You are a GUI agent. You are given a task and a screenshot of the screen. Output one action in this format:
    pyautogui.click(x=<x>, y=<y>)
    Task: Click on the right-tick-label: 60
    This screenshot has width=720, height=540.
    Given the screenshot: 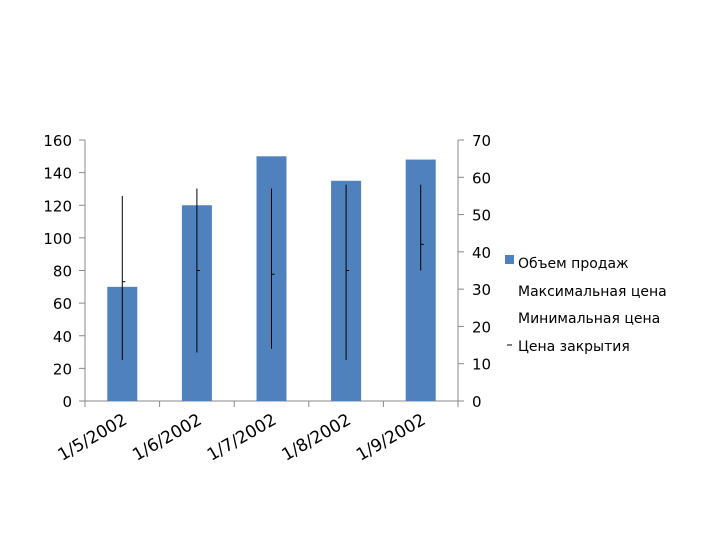 What is the action you would take?
    pyautogui.click(x=481, y=178)
    